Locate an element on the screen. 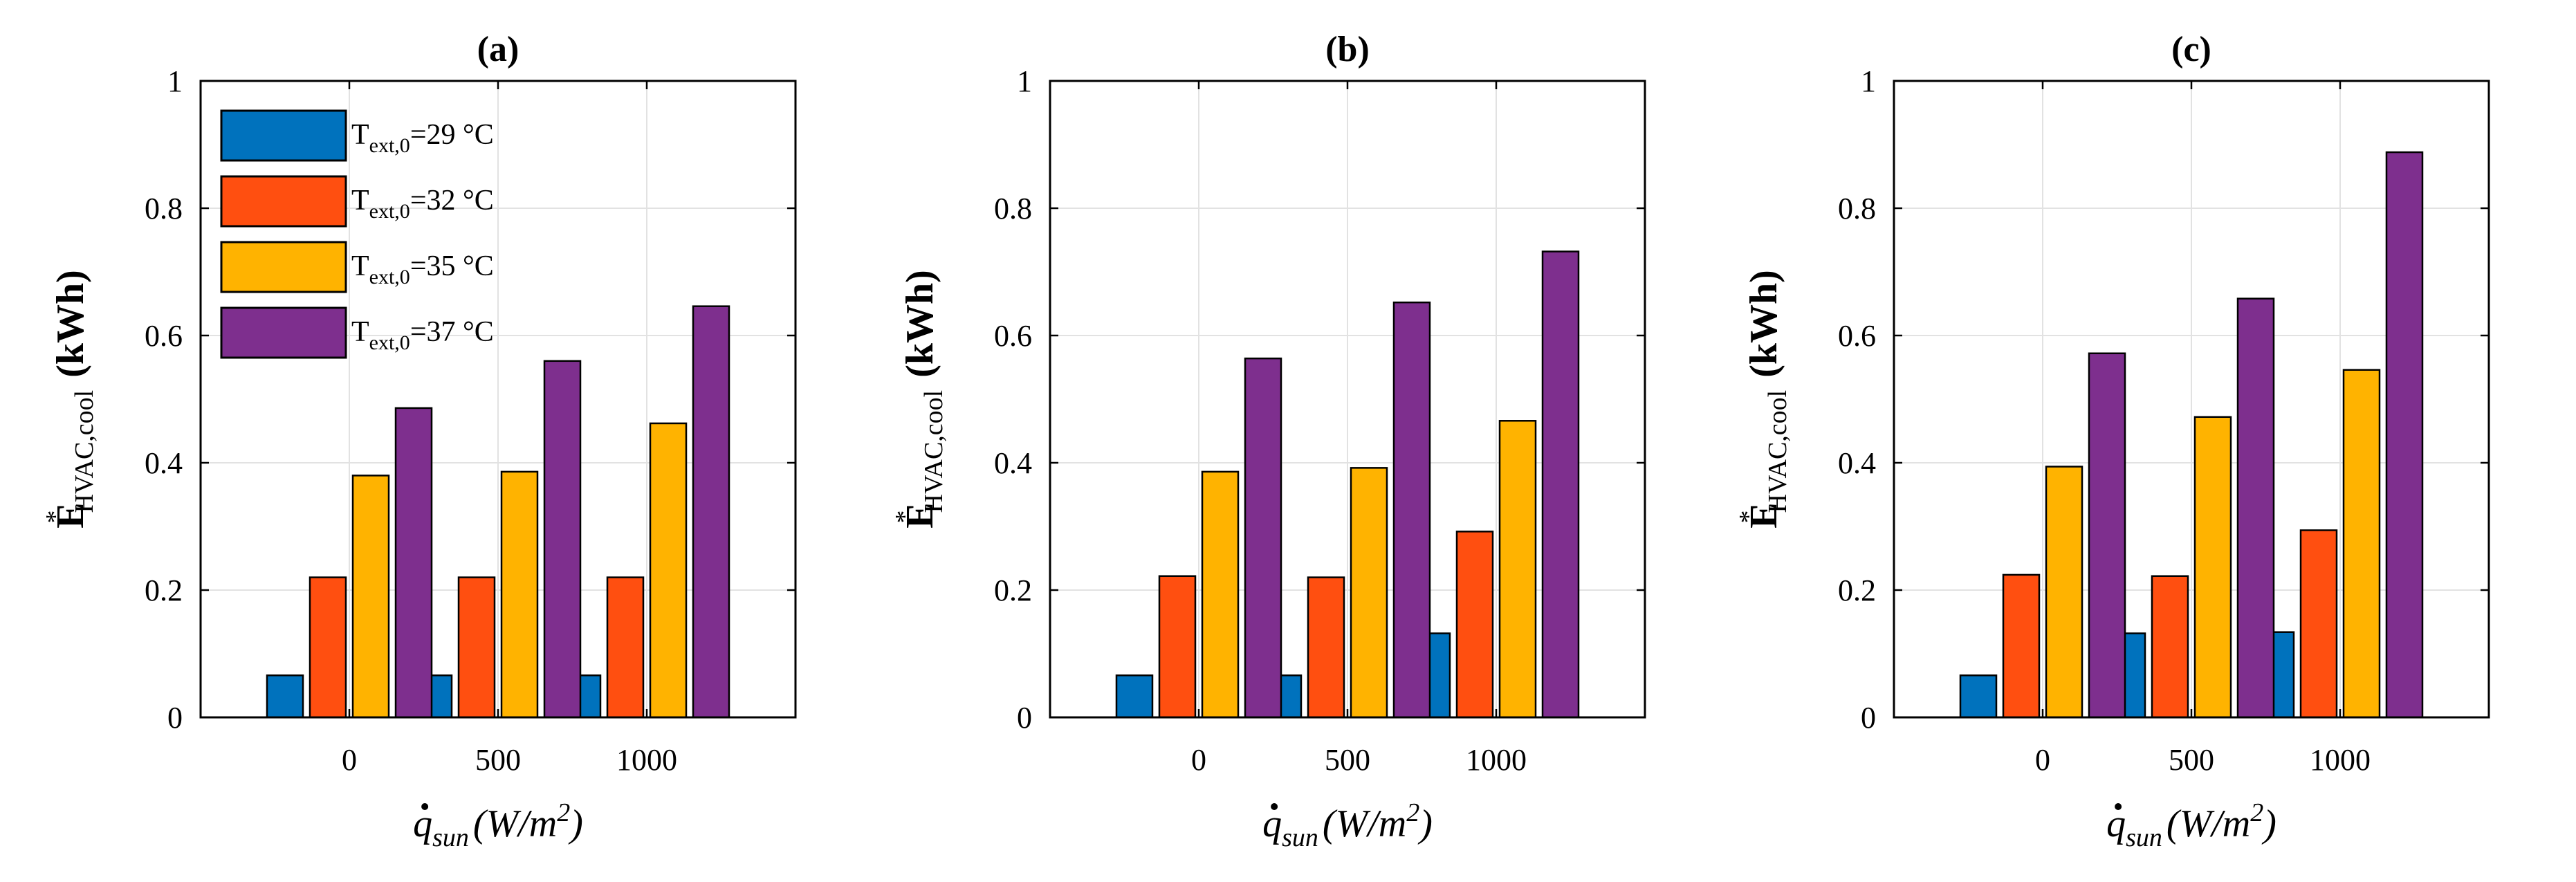  legend-label-value: =29 °C is located at coordinates (452, 135).